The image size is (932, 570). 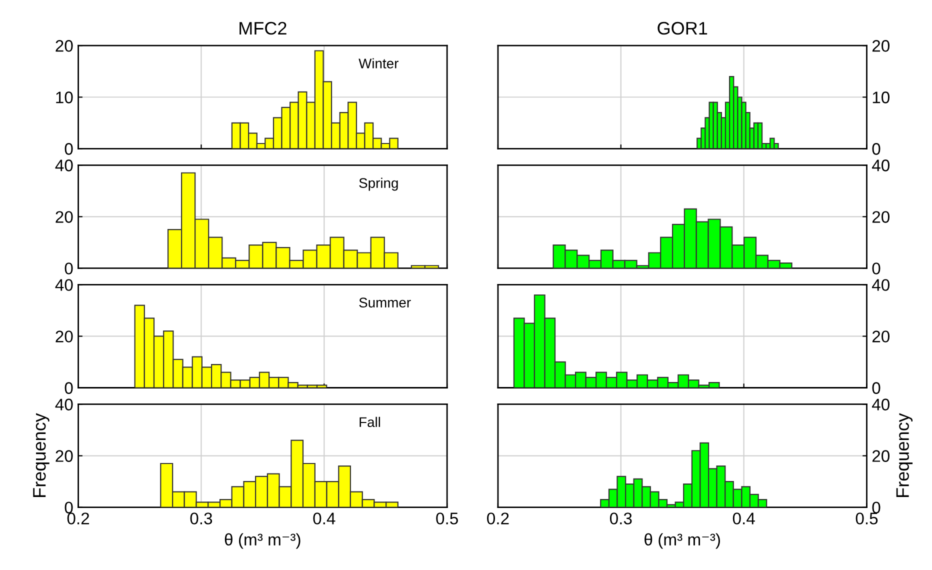 I want to click on chart-title: MFC2, so click(x=263, y=28).